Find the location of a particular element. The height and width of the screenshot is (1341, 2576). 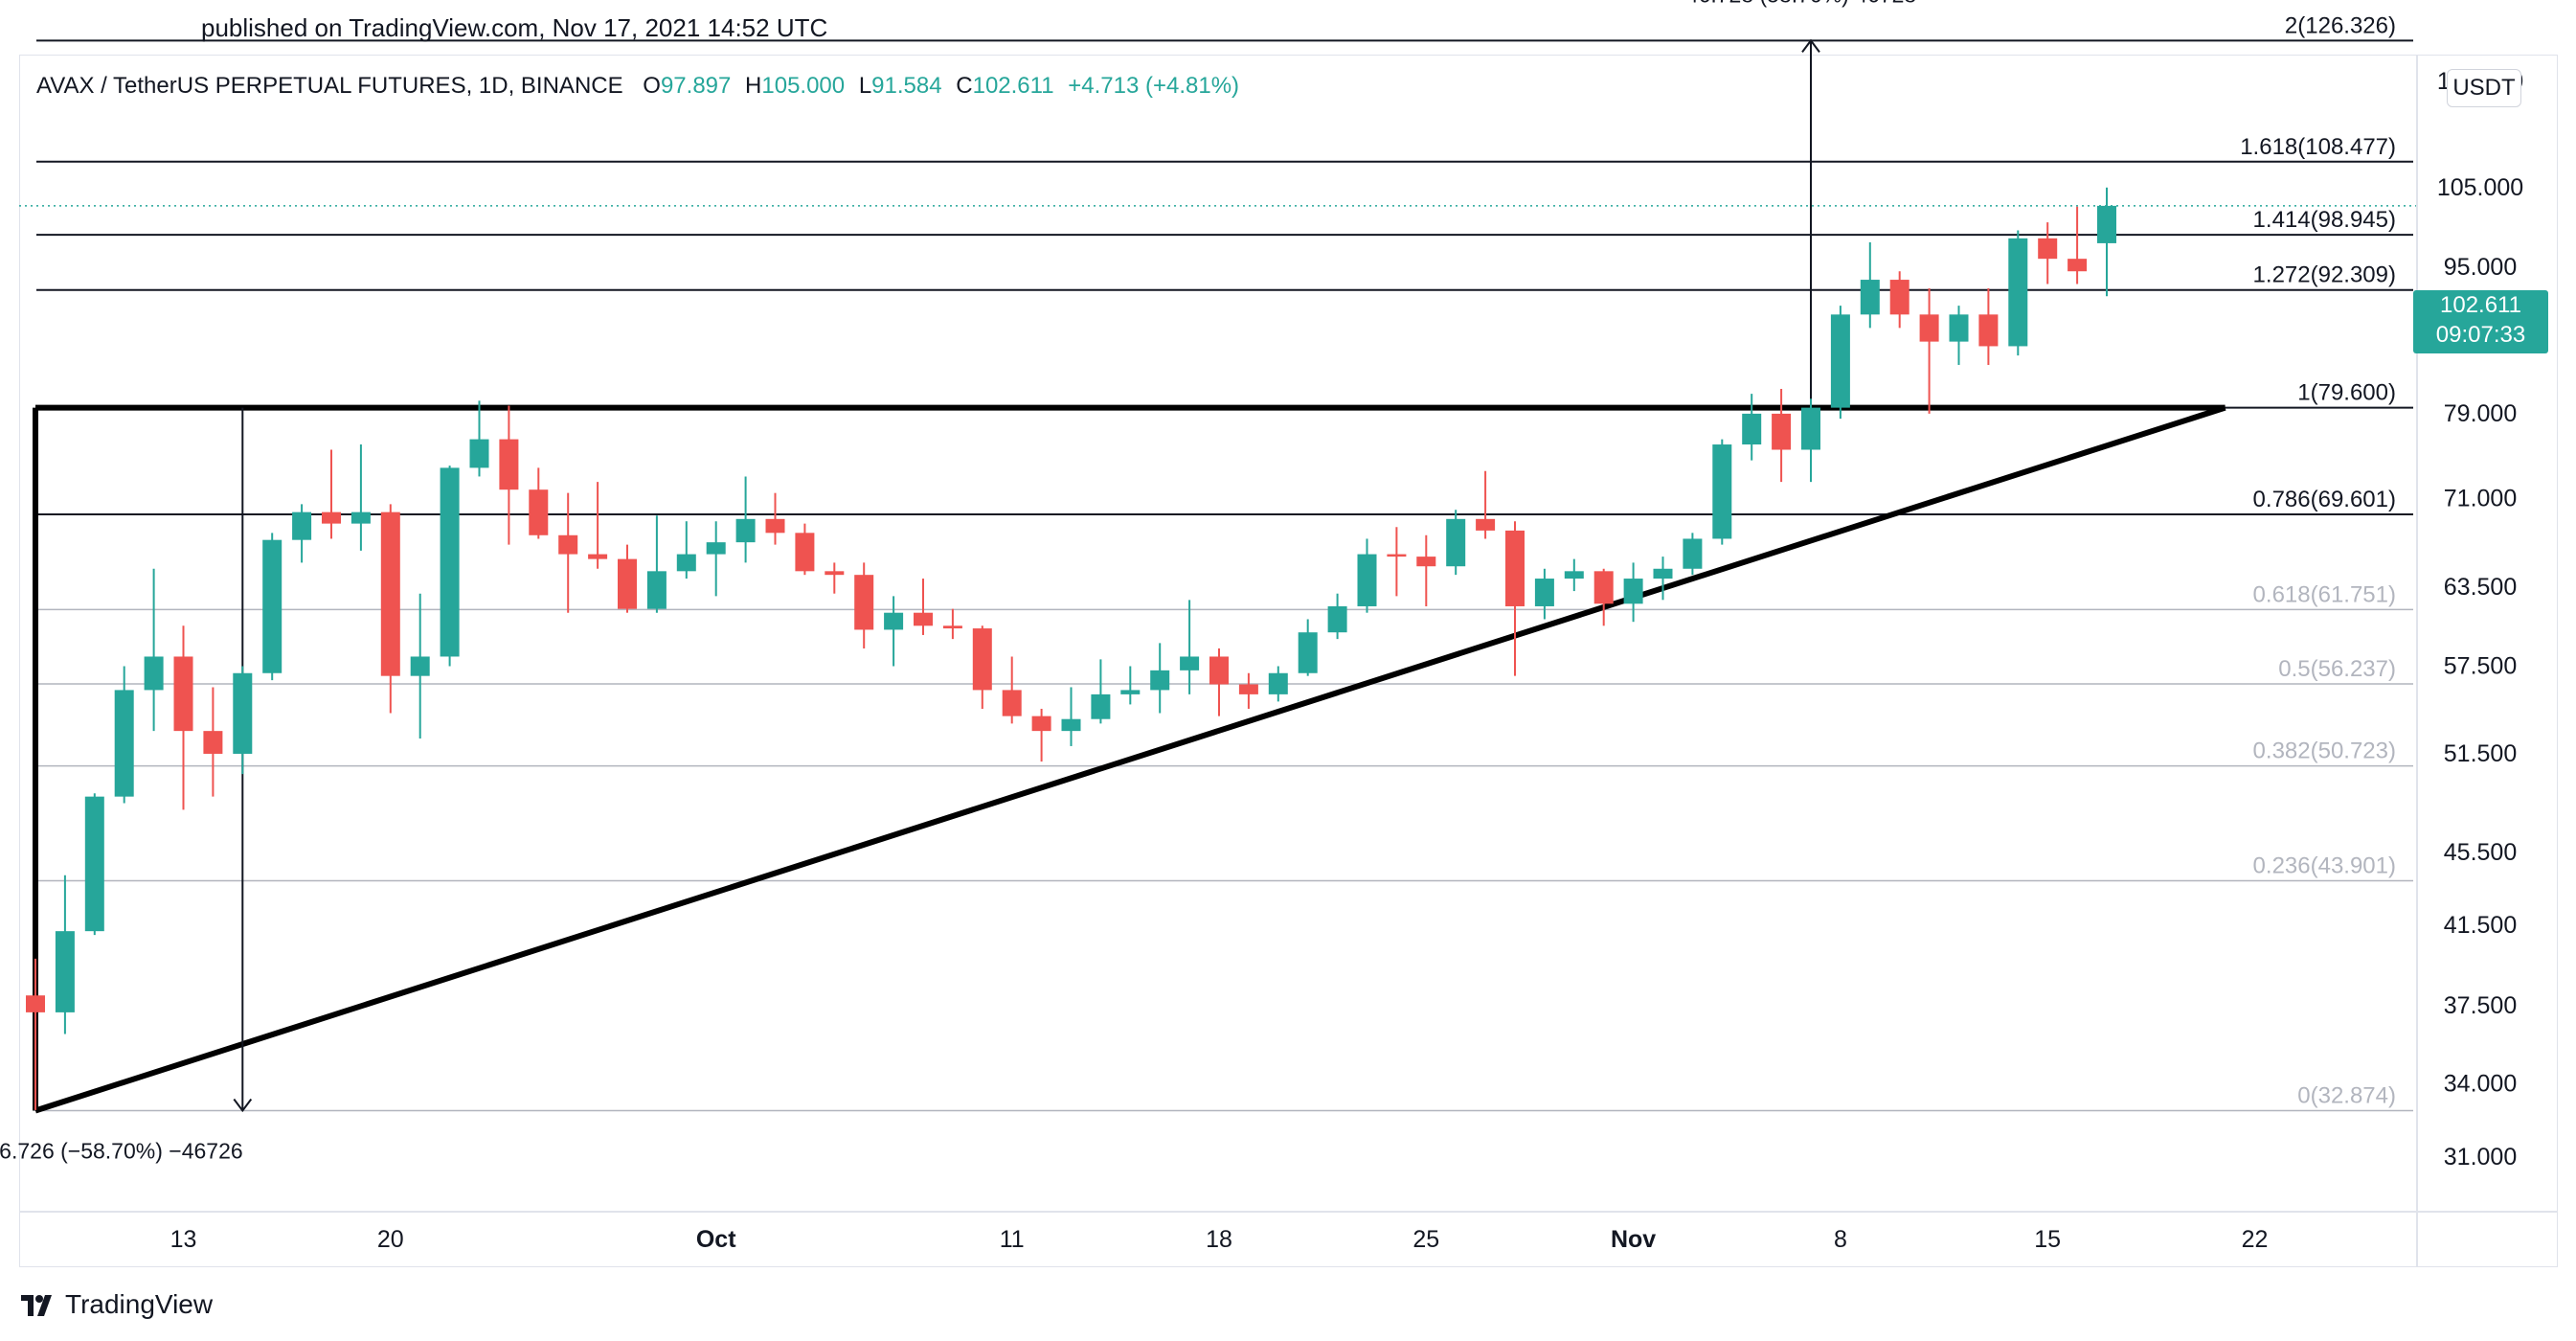

low-value: 91.584 is located at coordinates (906, 86).